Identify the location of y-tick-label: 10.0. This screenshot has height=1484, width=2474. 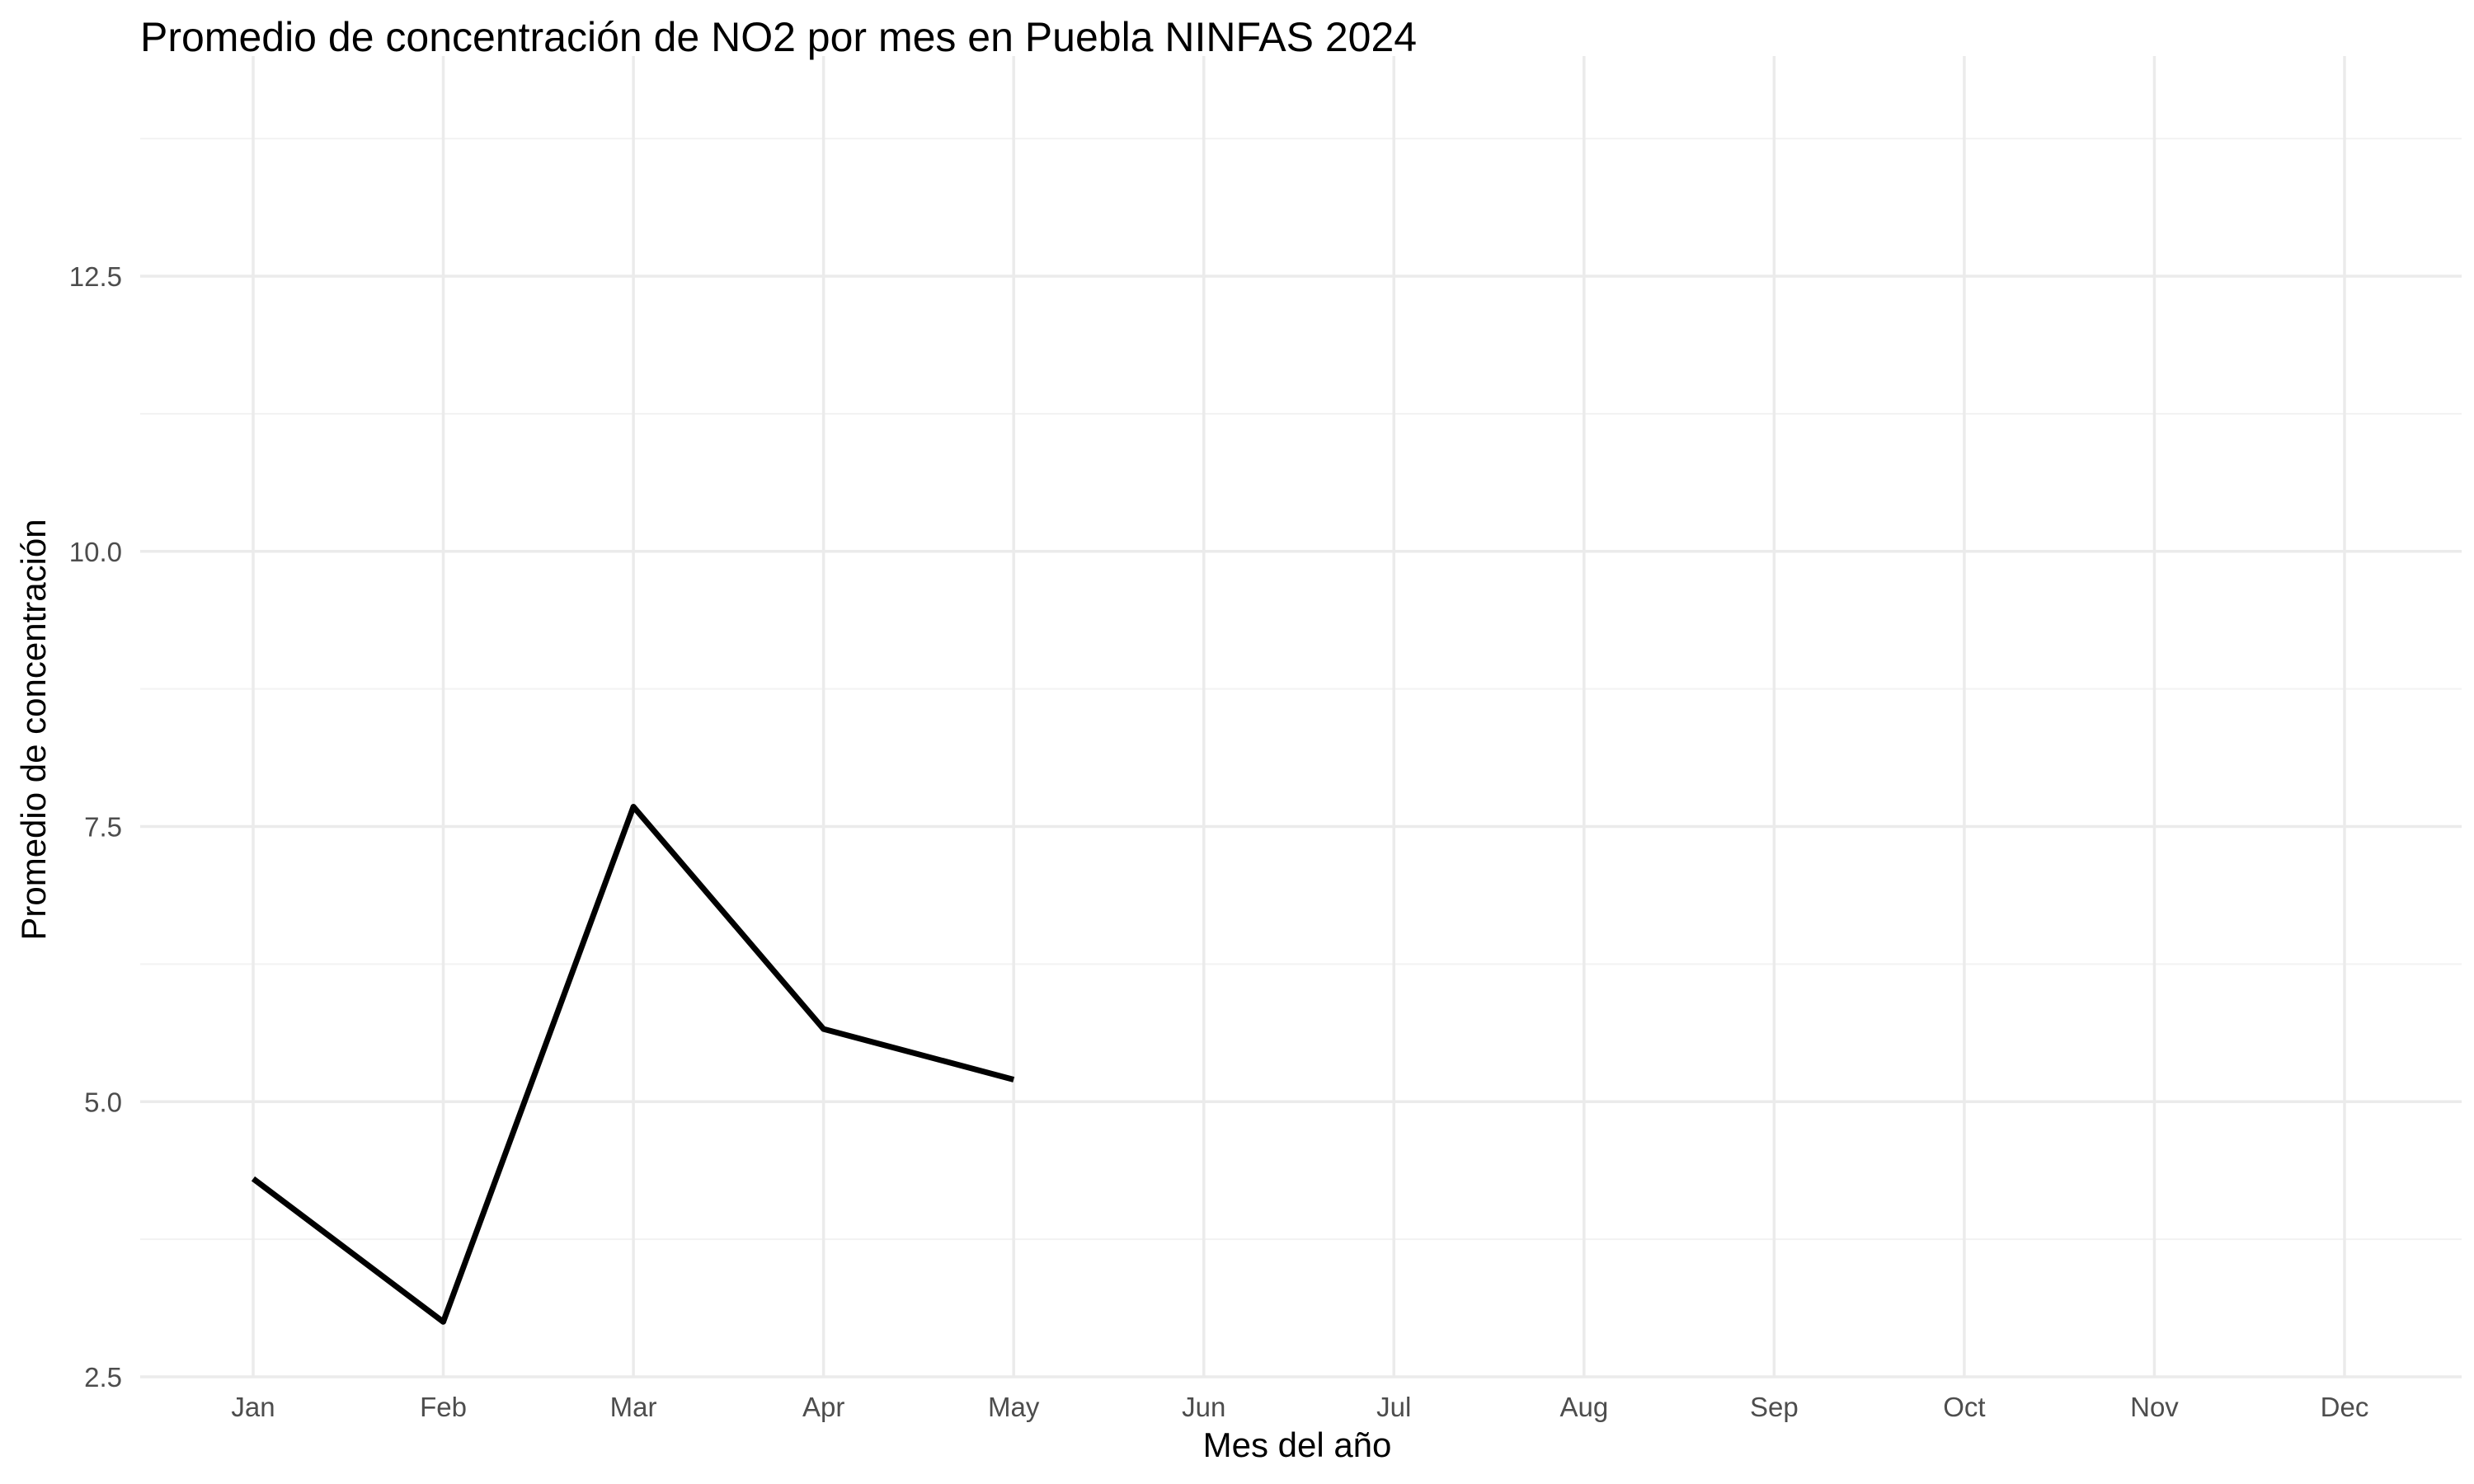
(95, 552).